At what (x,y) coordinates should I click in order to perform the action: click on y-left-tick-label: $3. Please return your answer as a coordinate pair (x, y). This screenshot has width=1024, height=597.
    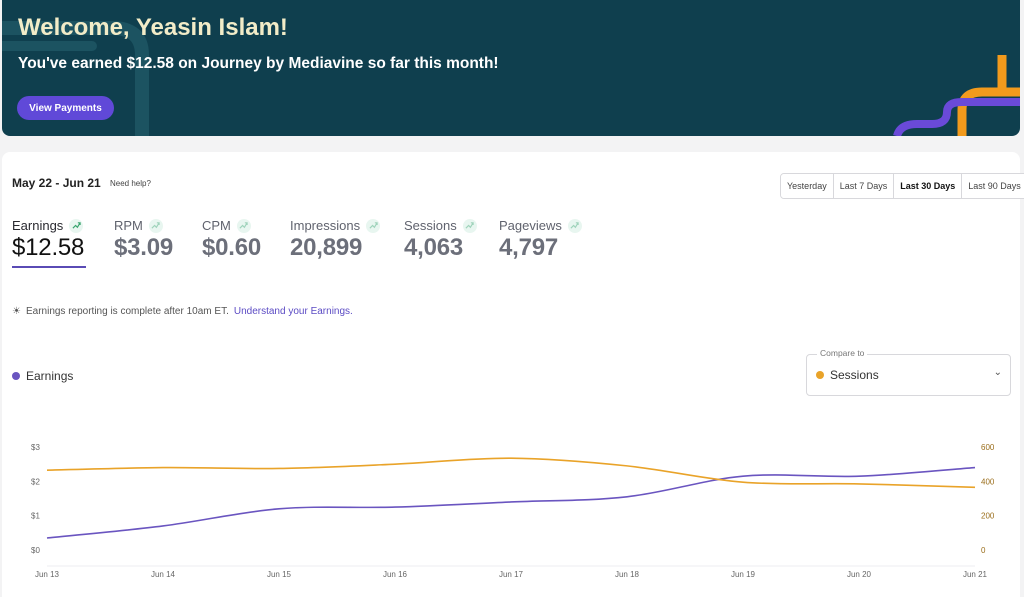
    Looking at the image, I should click on (35, 447).